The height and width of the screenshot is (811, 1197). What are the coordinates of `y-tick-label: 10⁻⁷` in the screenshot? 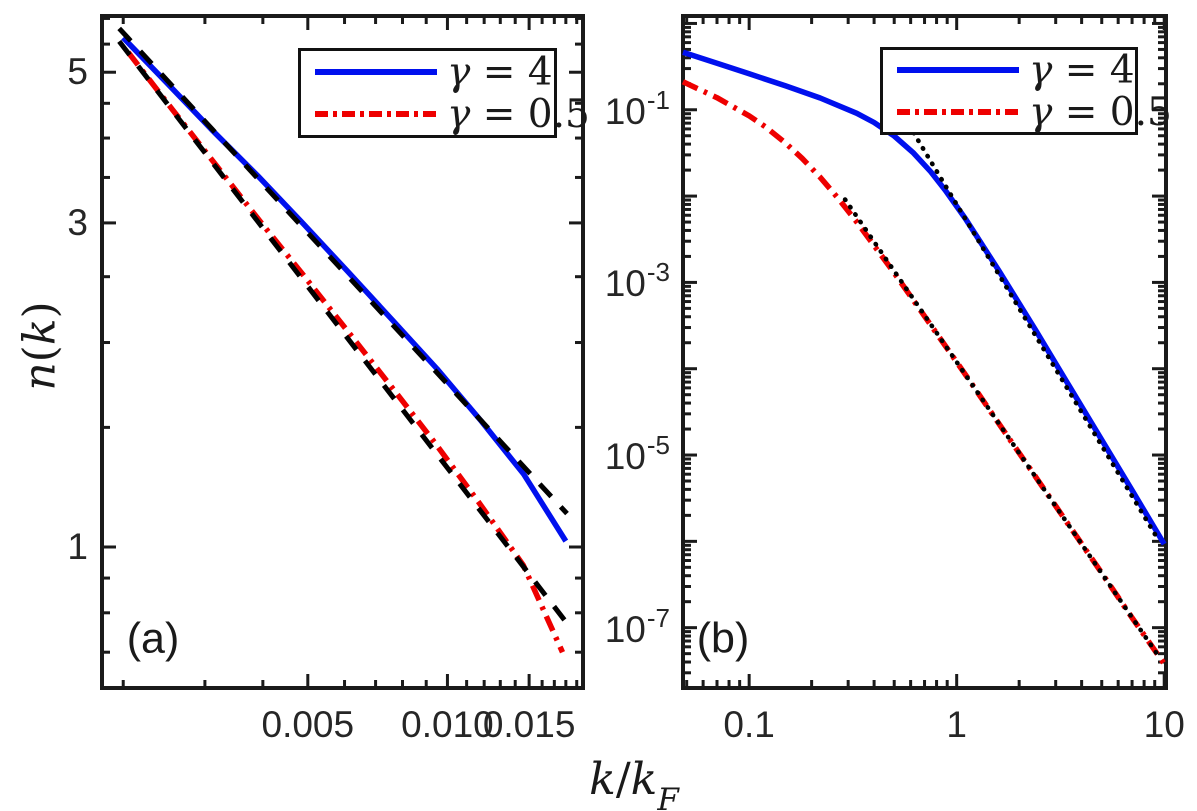 It's located at (637, 626).